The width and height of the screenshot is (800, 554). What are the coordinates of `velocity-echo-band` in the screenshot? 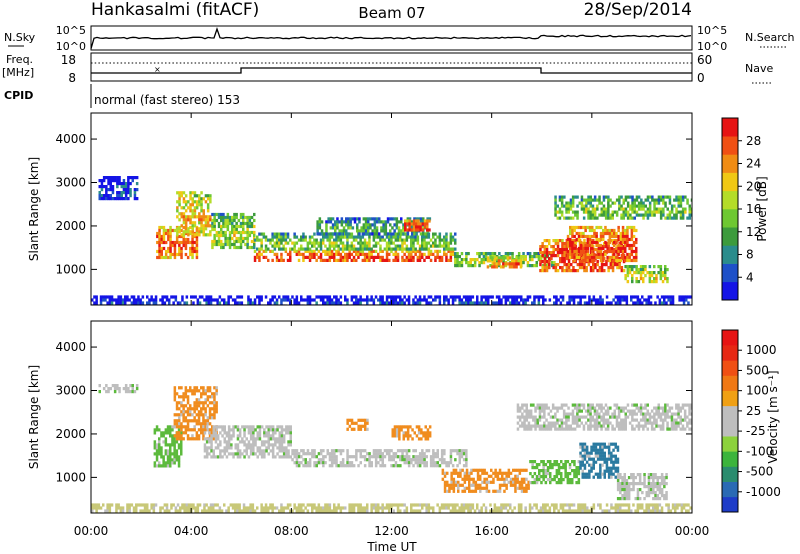 It's located at (168, 446).